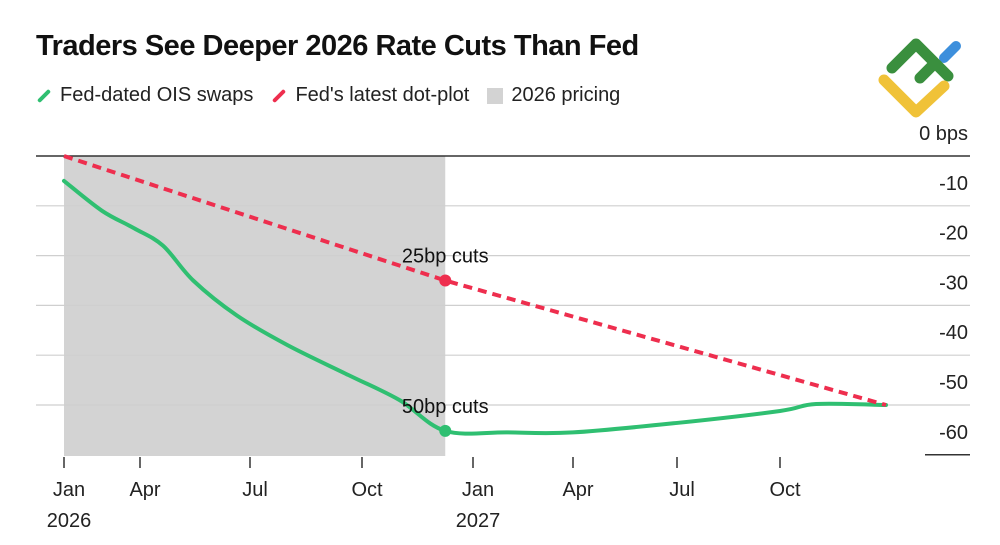 The image size is (1000, 545). What do you see at coordinates (950, 52) in the screenshot?
I see `logo-blue-stroke` at bounding box center [950, 52].